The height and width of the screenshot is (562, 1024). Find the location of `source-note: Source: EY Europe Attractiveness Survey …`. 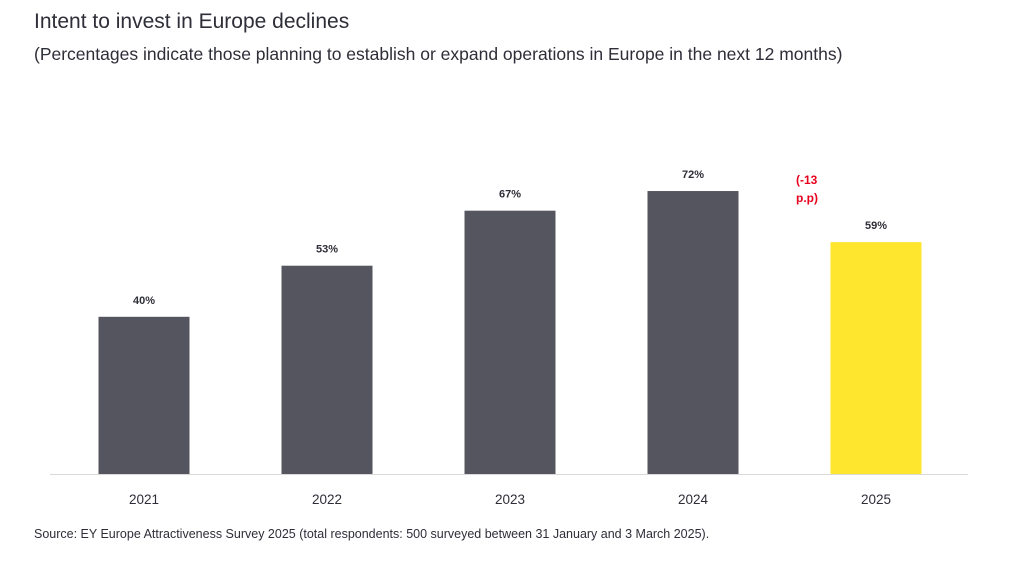

source-note: Source: EY Europe Attractiveness Survey … is located at coordinates (372, 534).